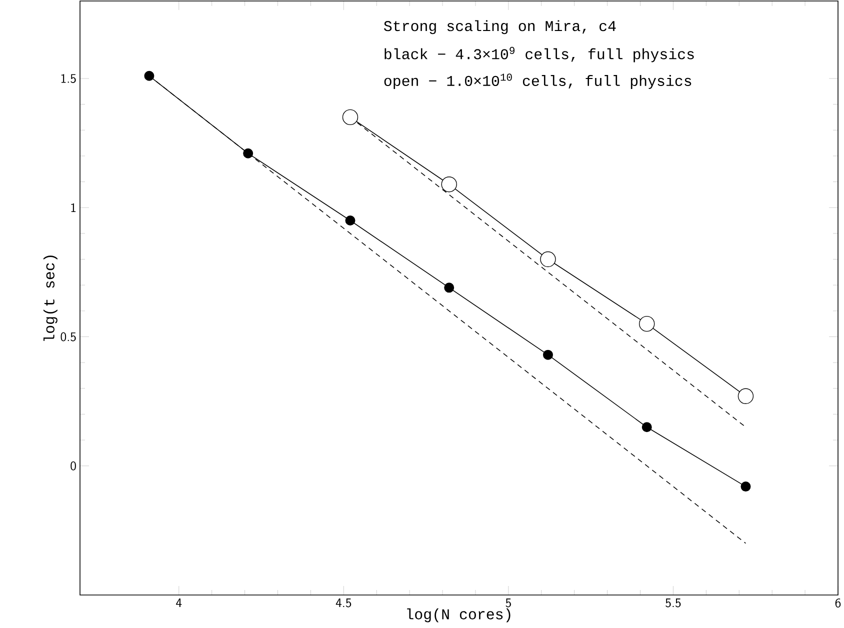  I want to click on y-axis-title: log(t sec), so click(50, 298).